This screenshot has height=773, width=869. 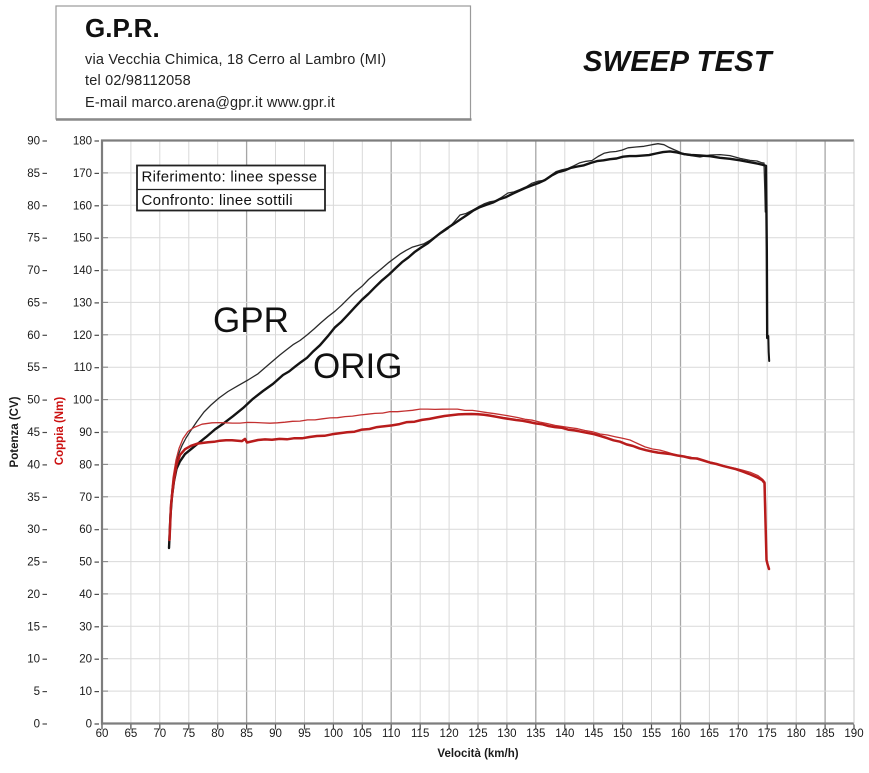 What do you see at coordinates (825, 734) in the screenshot?
I see `svg-text: 185` at bounding box center [825, 734].